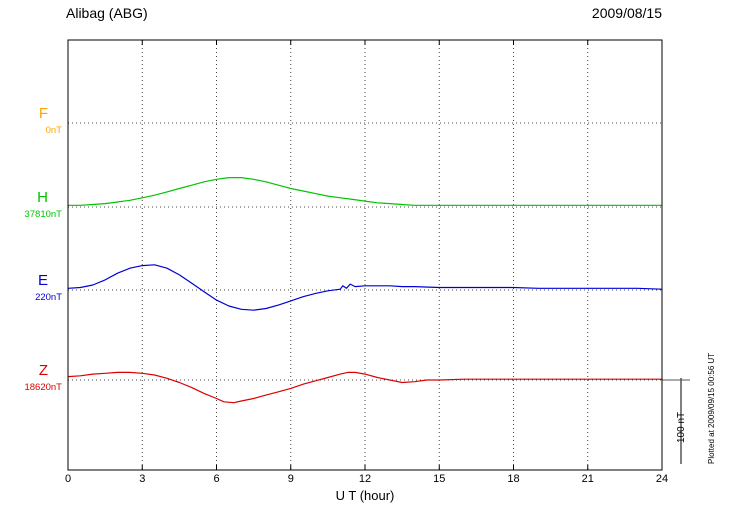  I want to click on component-label-E: E, so click(42, 280).